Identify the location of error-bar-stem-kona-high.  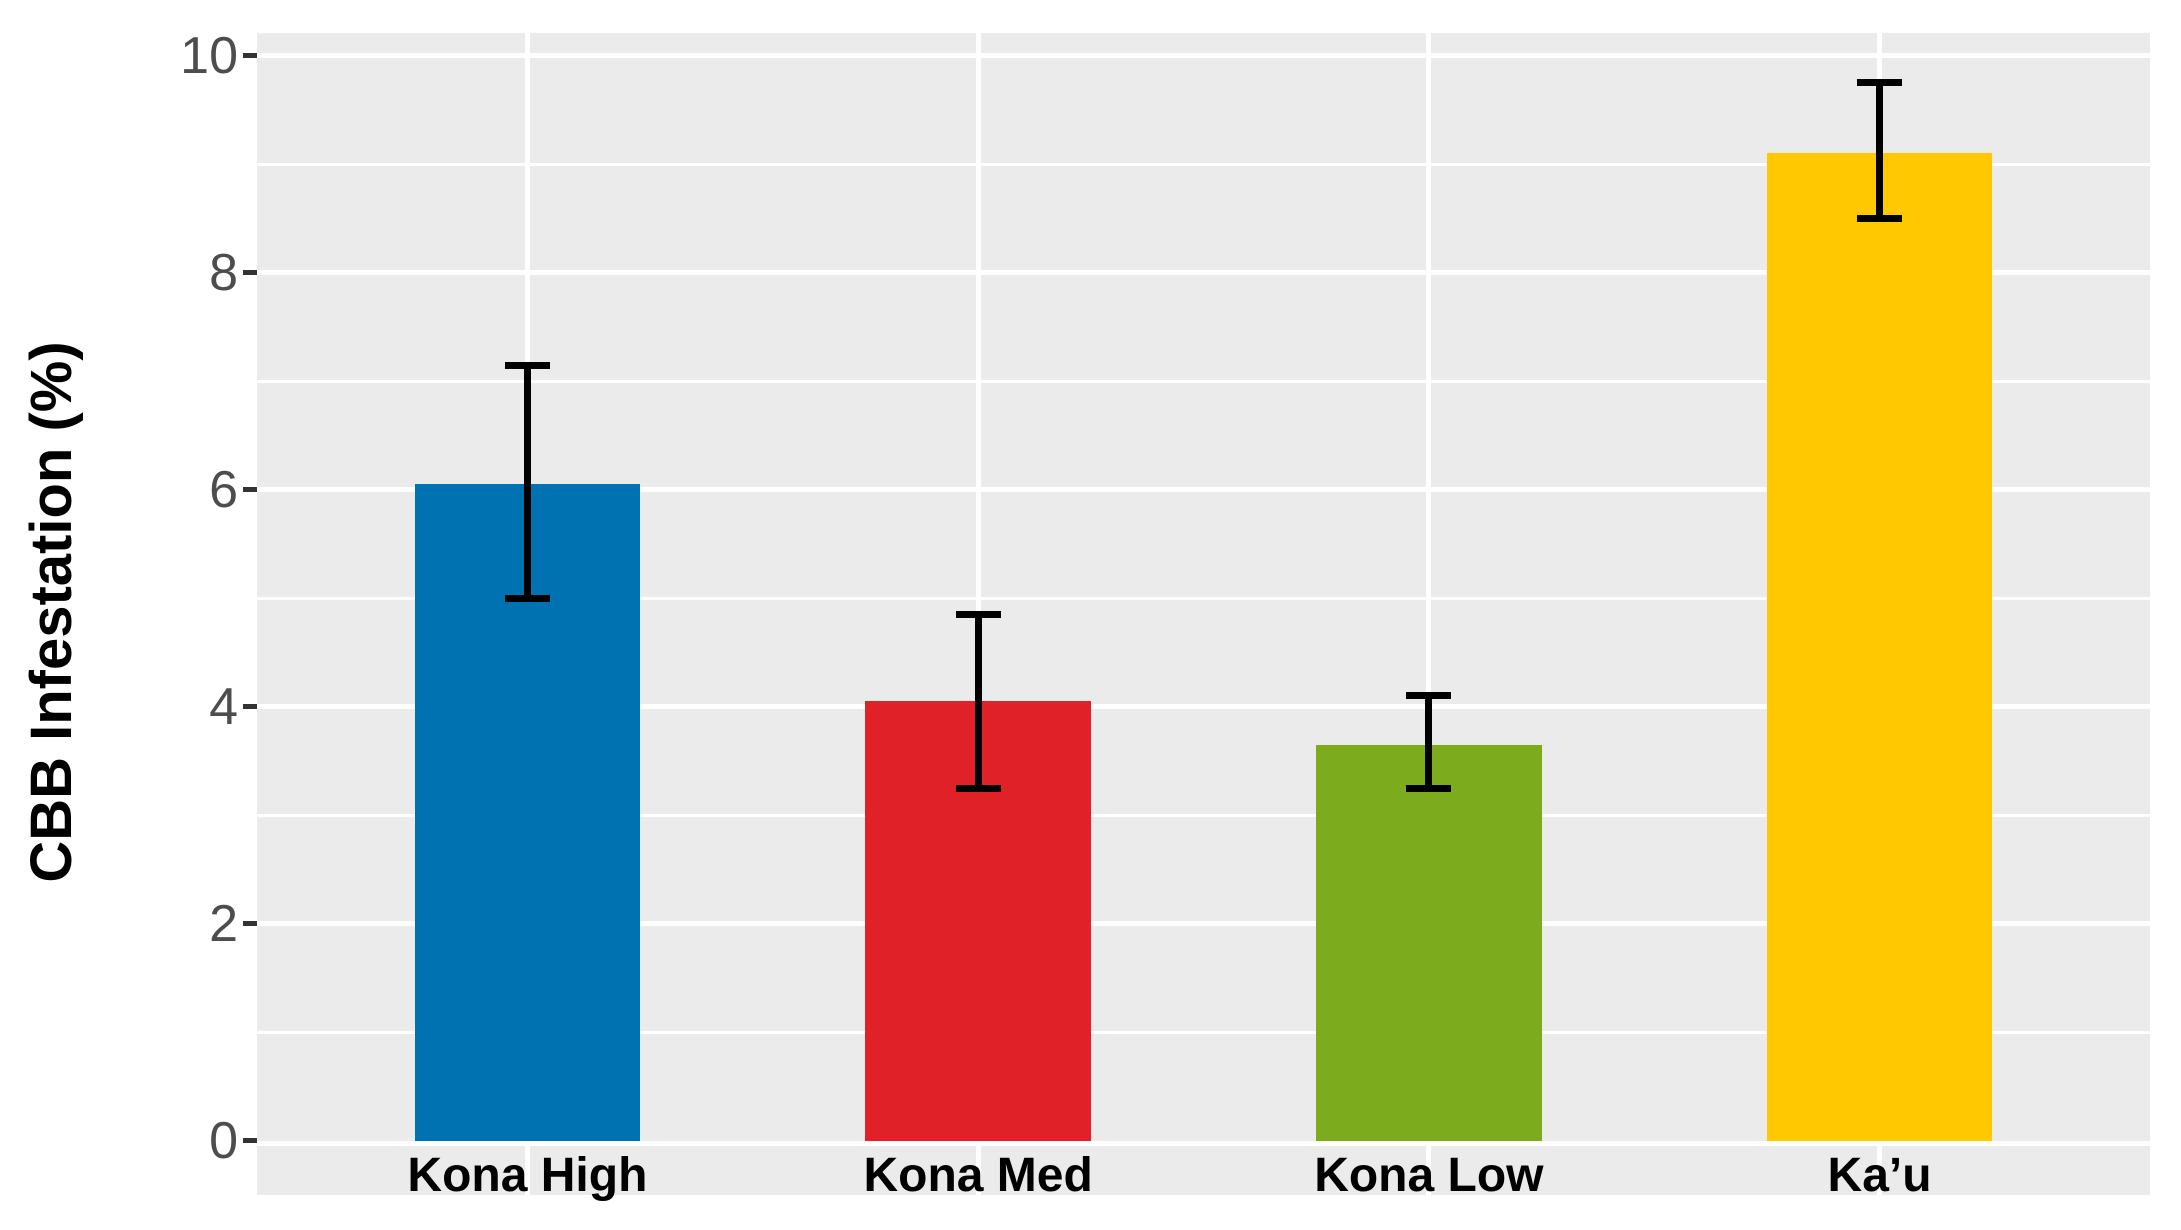
(527, 482).